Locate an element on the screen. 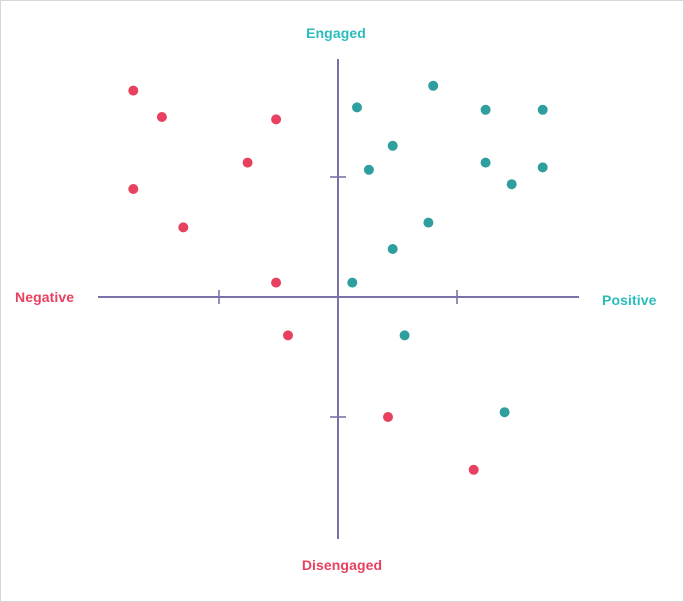 The image size is (684, 602). axis-label-left: Negative is located at coordinates (44, 297).